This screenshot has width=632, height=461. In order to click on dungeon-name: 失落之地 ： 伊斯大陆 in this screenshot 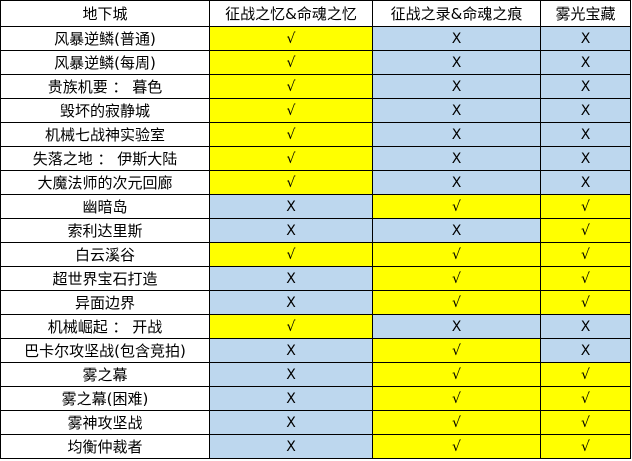, I will do `click(105, 158)`.